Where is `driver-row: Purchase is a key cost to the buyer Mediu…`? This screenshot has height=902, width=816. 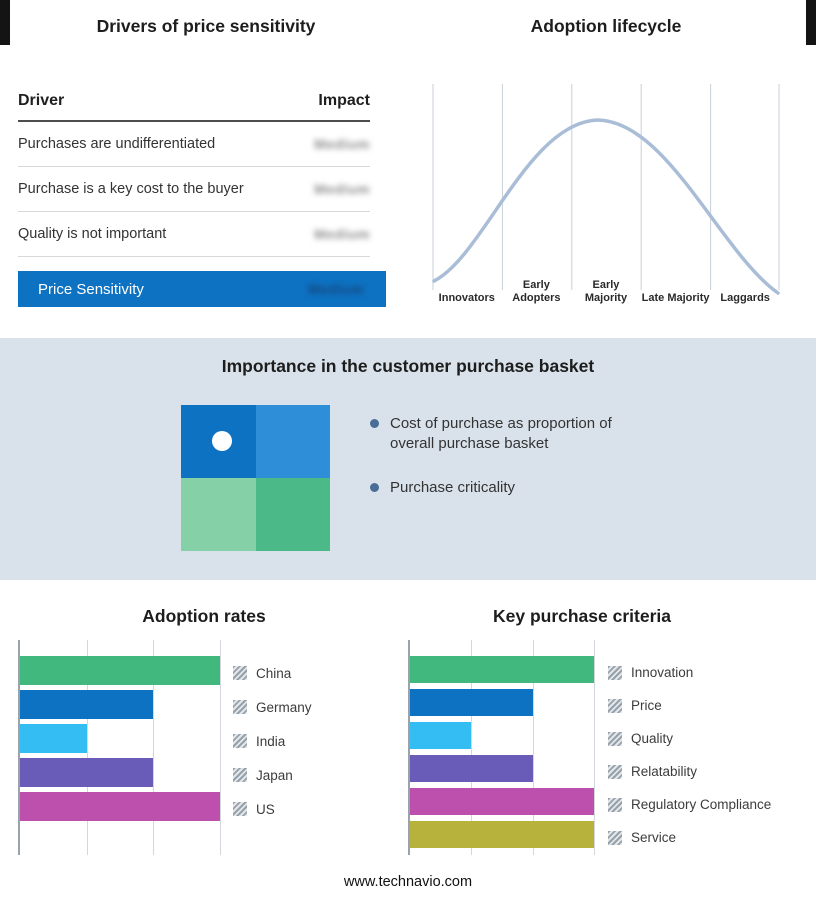 driver-row: Purchase is a key cost to the buyer Mediu… is located at coordinates (194, 189).